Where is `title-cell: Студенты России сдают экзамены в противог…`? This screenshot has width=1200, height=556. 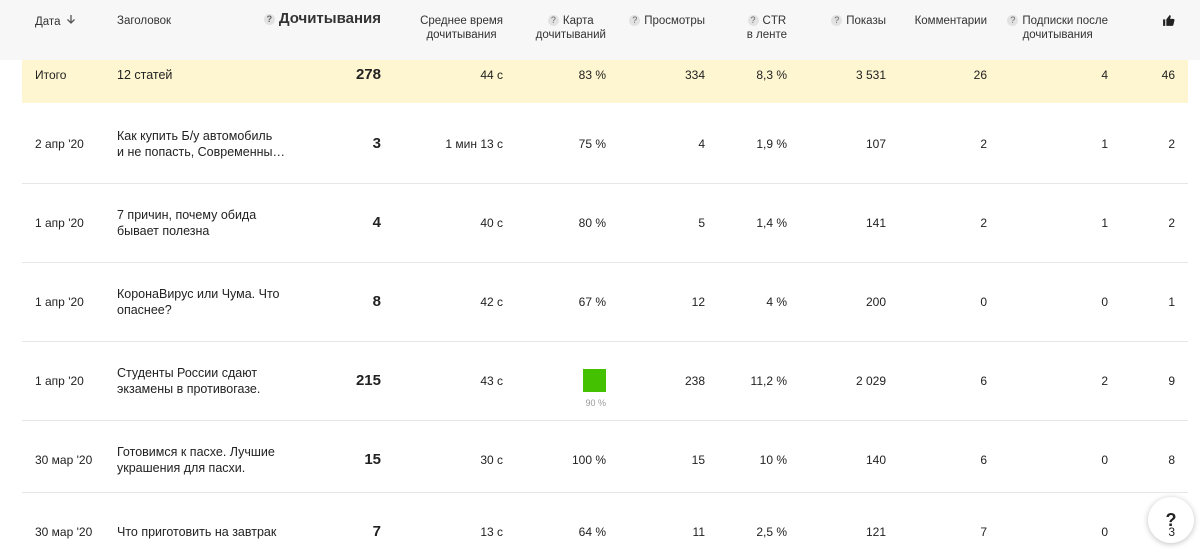 title-cell: Студенты России сдают экзамены в противог… is located at coordinates (188, 381).